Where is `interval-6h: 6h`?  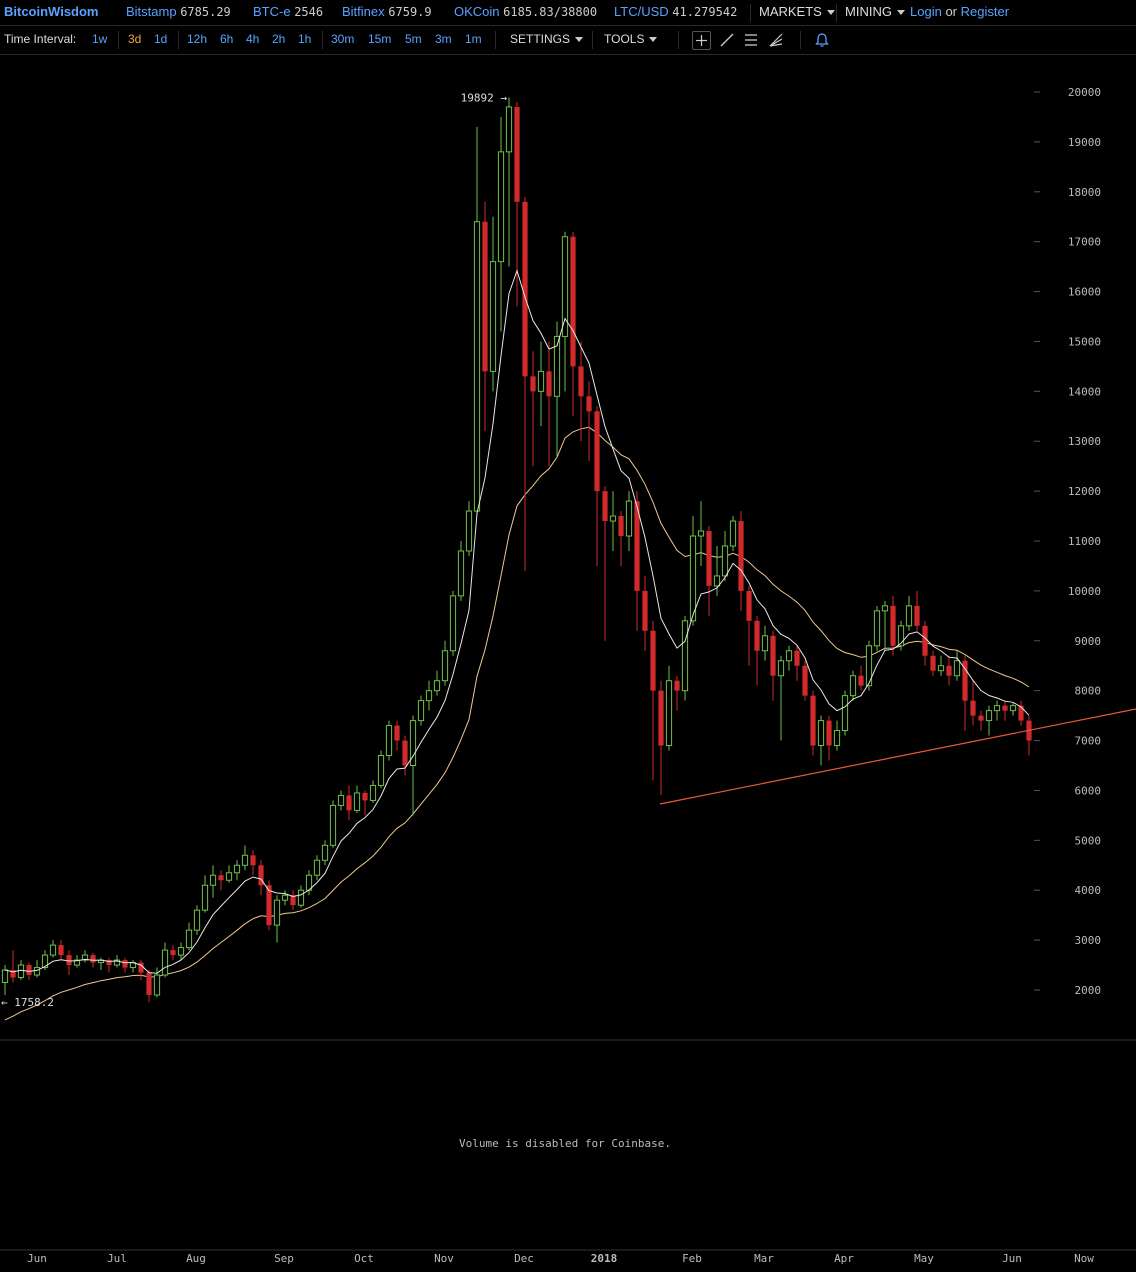 interval-6h: 6h is located at coordinates (227, 39).